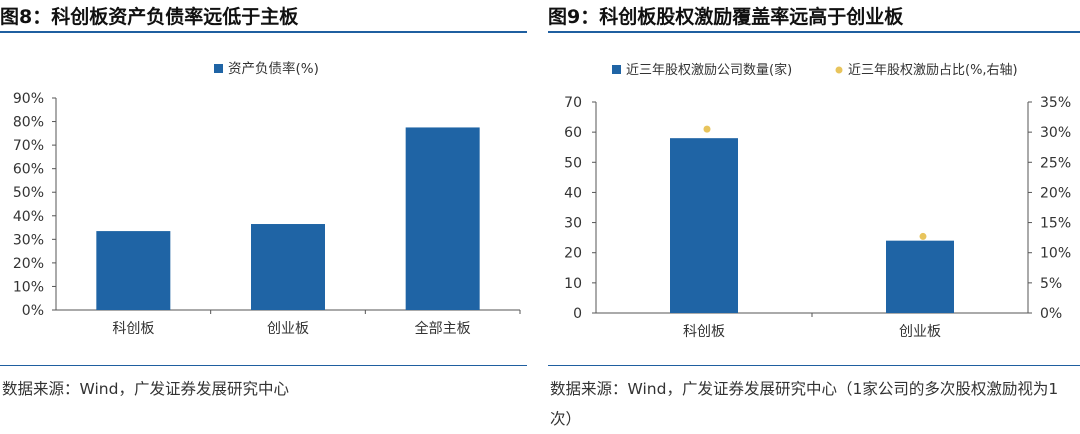 This screenshot has width=1080, height=434. I want to click on y2-tick-label: 15%, so click(1055, 224).